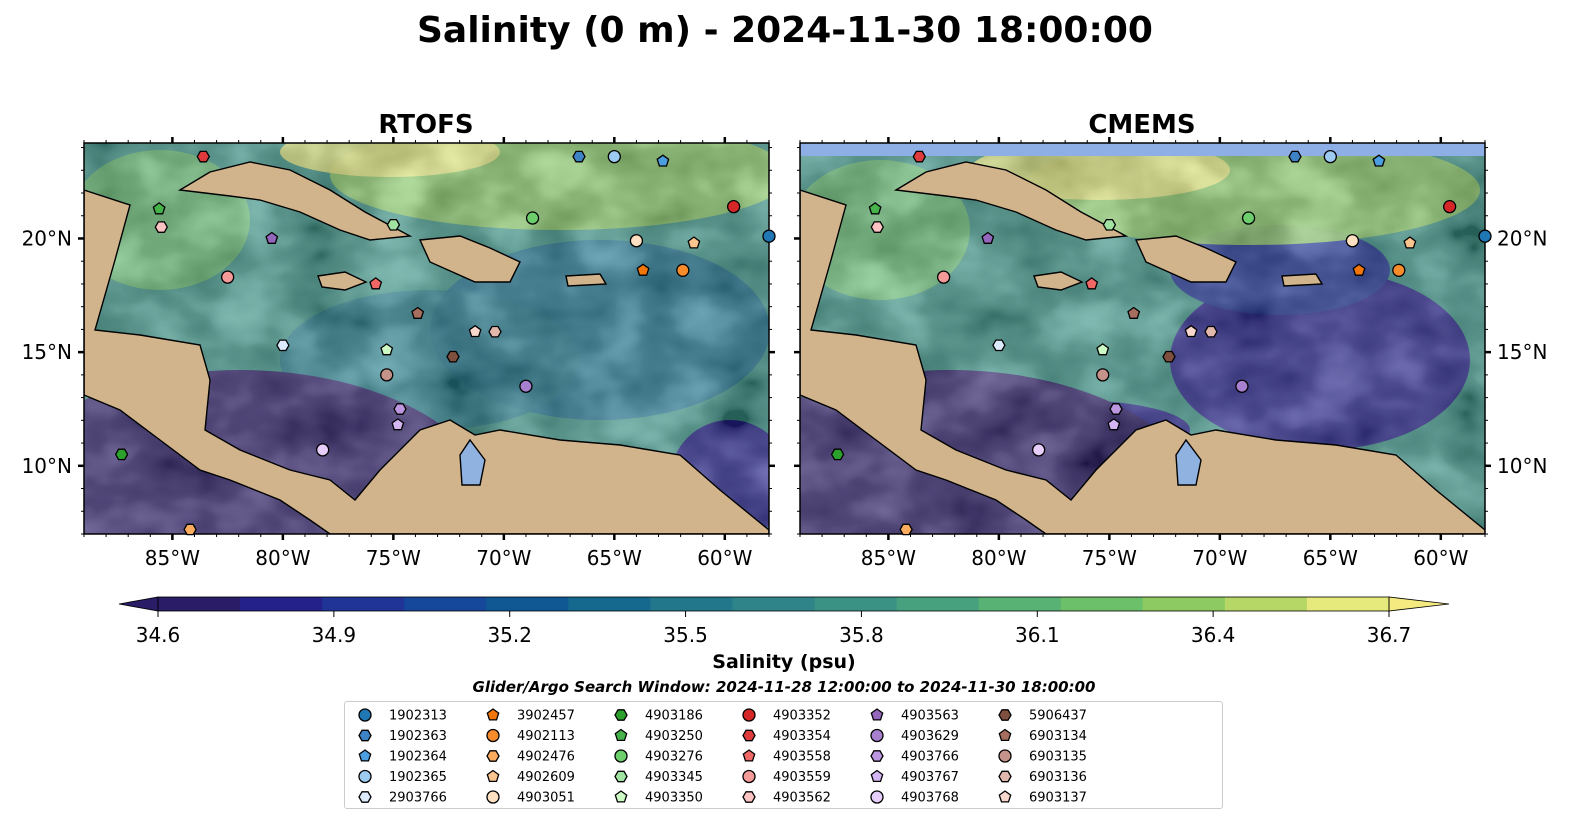 The height and width of the screenshot is (827, 1577). Describe the element at coordinates (802, 736) in the screenshot. I see `legend-label: 4903354` at that location.